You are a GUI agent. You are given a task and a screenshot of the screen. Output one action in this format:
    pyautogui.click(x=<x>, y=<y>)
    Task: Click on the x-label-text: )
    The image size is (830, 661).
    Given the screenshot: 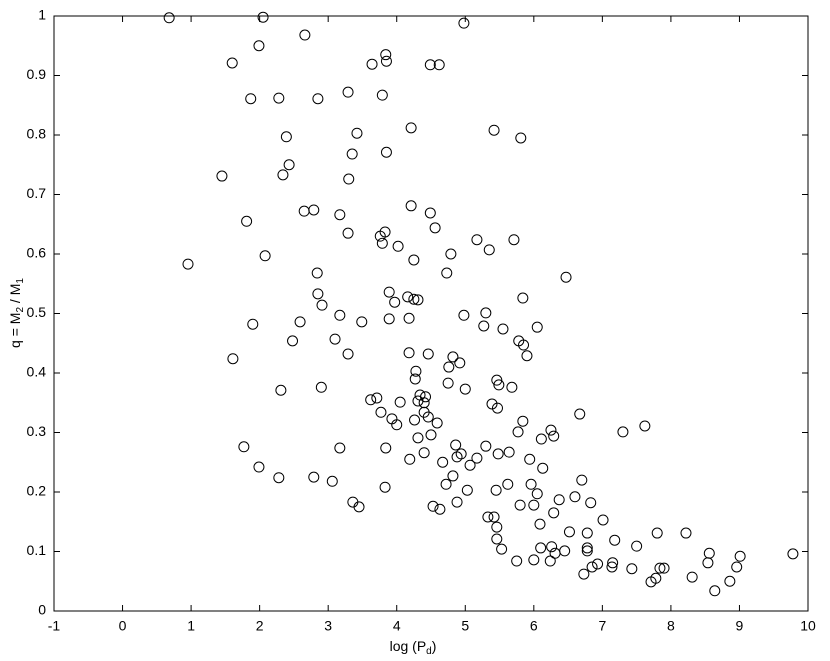 What is the action you would take?
    pyautogui.click(x=434, y=646)
    